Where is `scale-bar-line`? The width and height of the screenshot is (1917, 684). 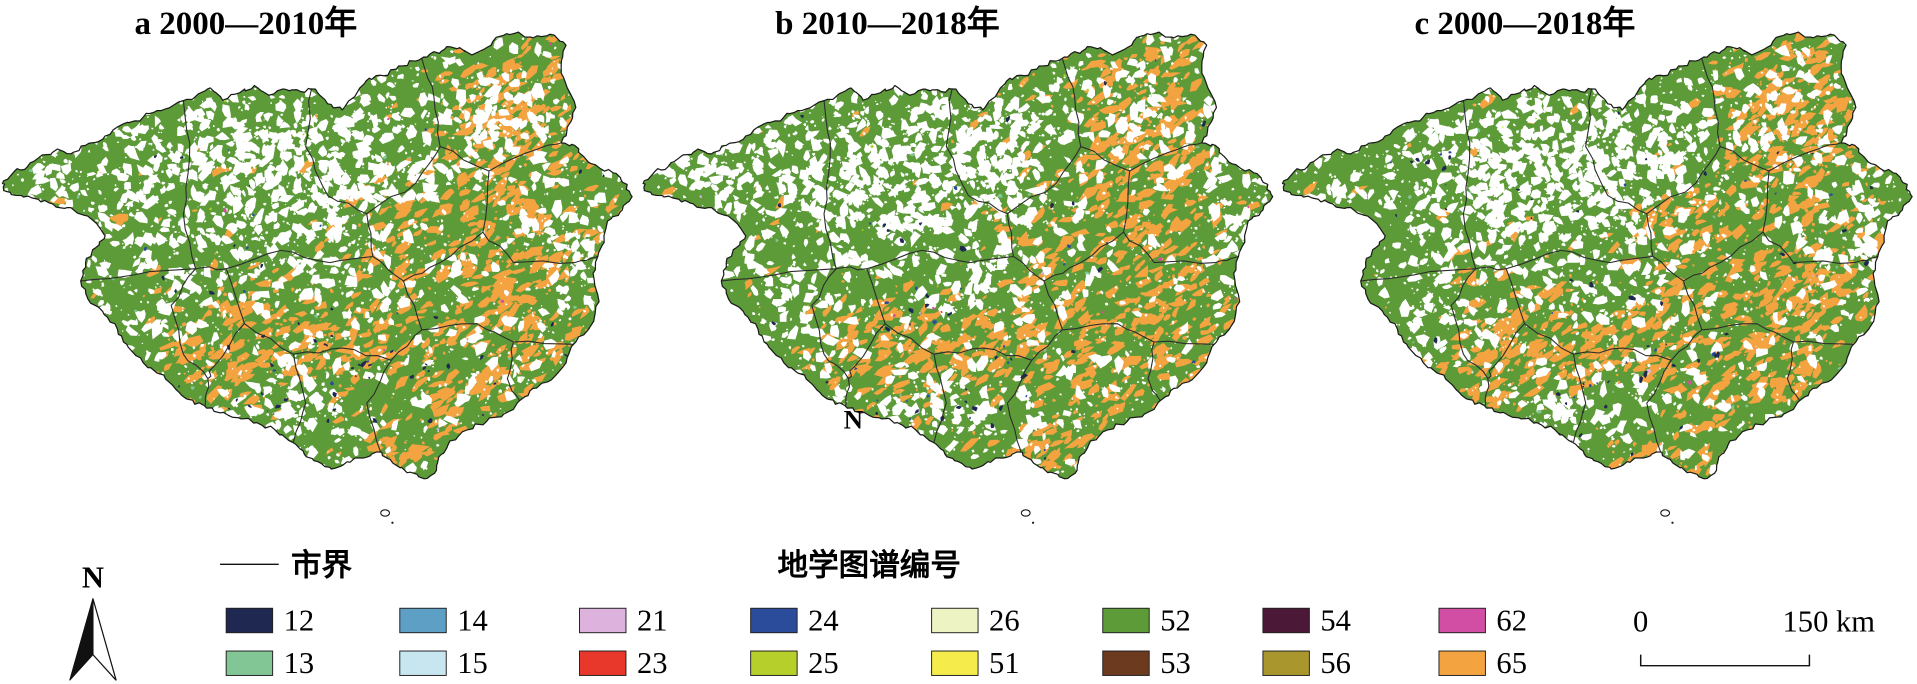 scale-bar-line is located at coordinates (1725, 660).